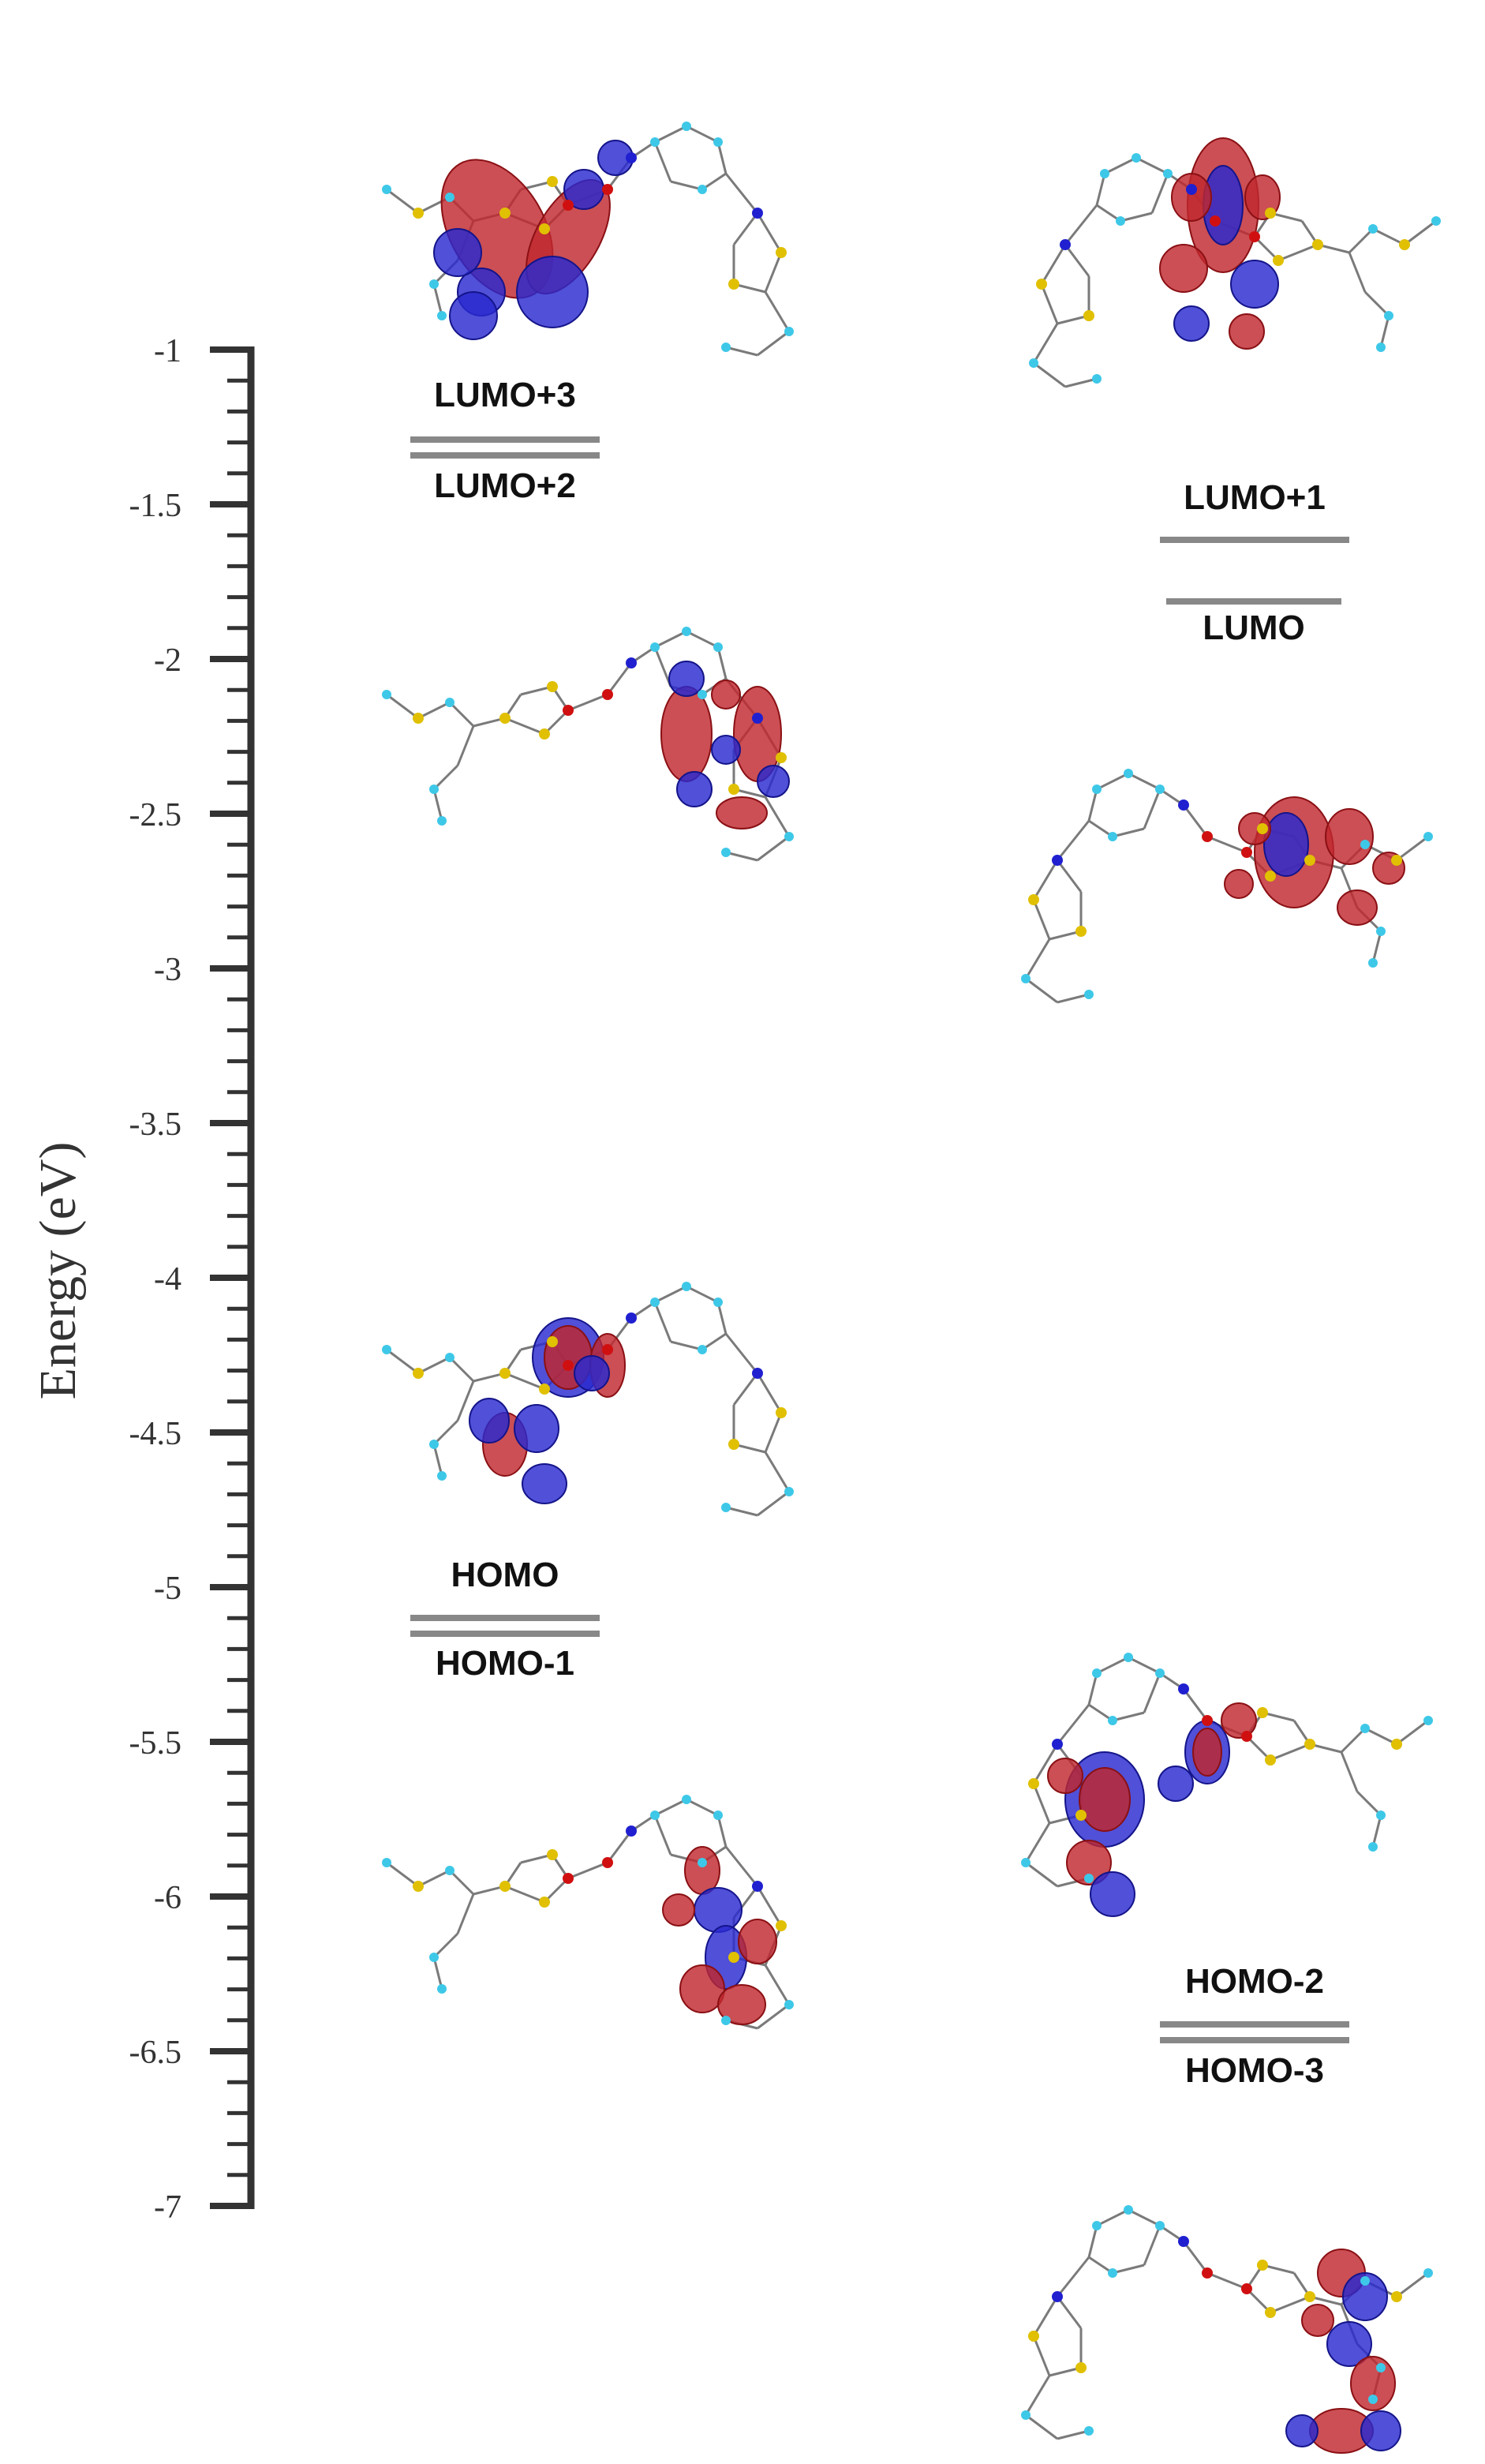 Image resolution: width=1485 pixels, height=2464 pixels. What do you see at coordinates (155, 2053) in the screenshot?
I see `y-tick-label: -6.5` at bounding box center [155, 2053].